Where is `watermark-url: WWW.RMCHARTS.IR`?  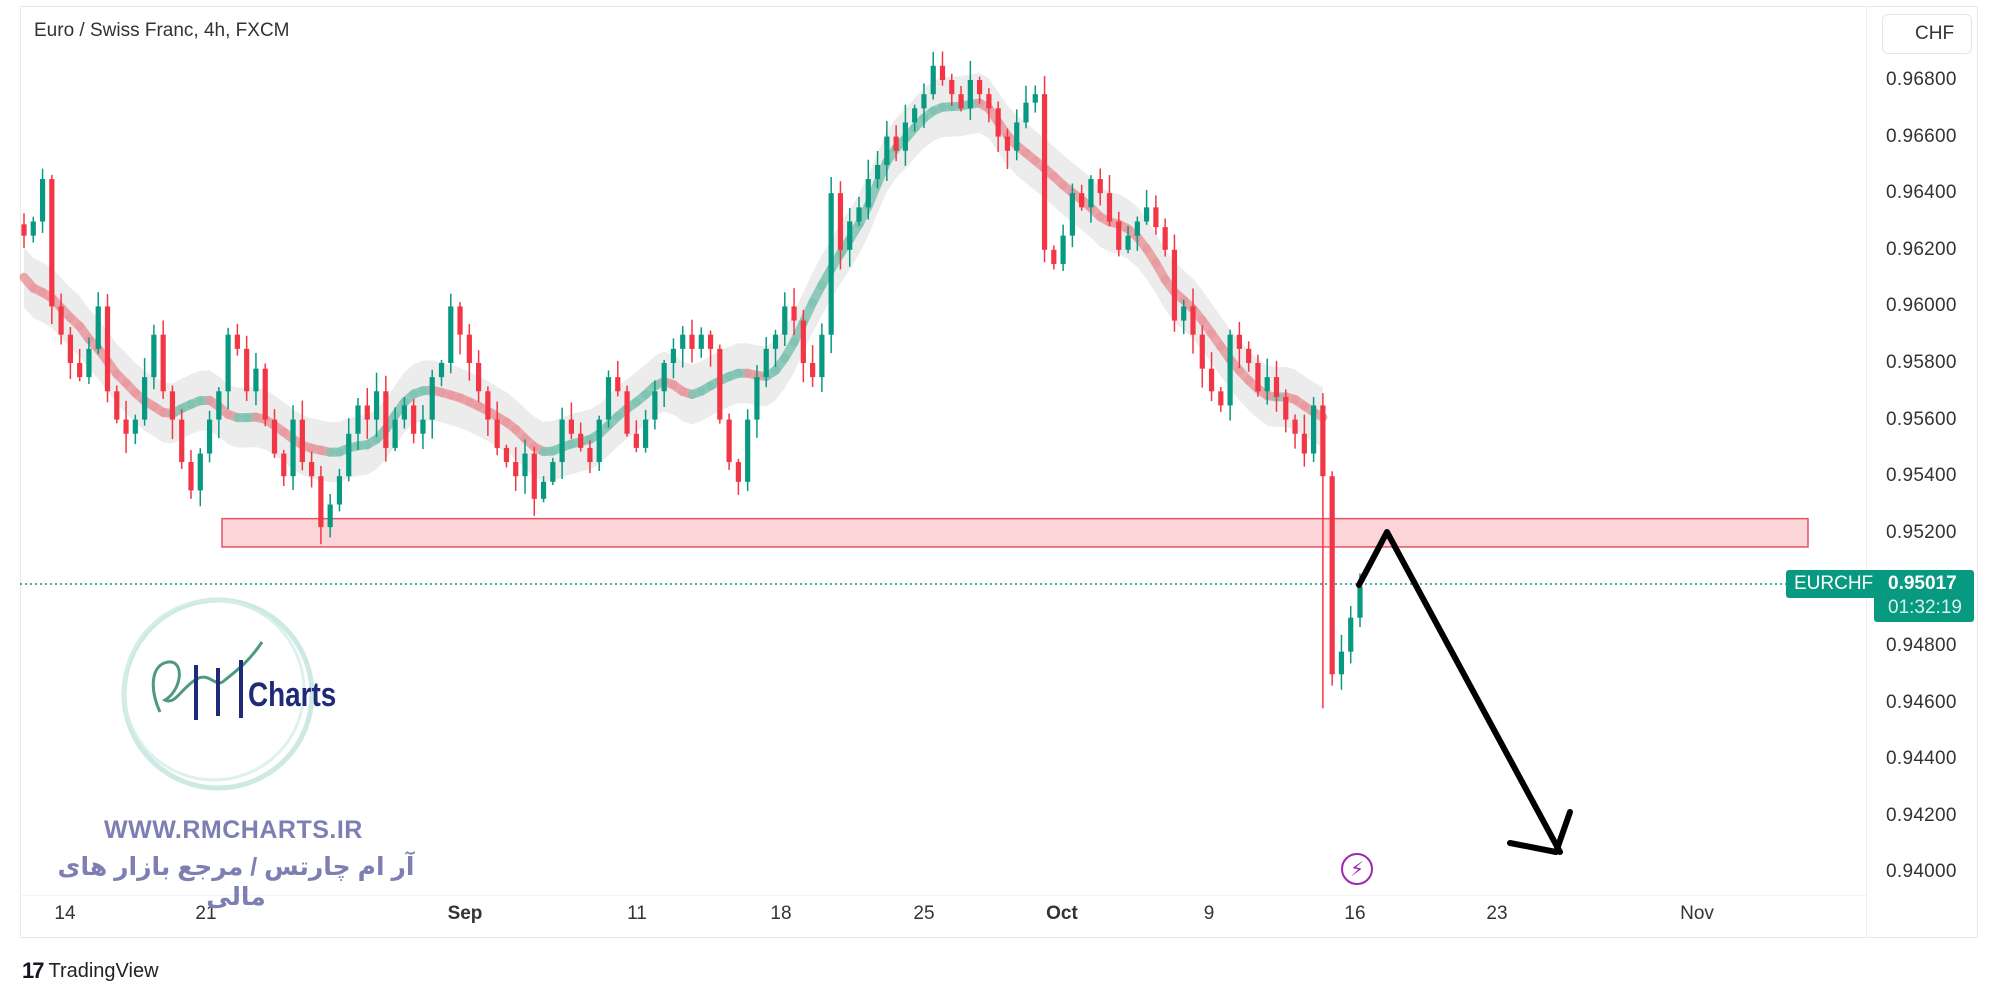
watermark-url: WWW.RMCHARTS.IR is located at coordinates (233, 830).